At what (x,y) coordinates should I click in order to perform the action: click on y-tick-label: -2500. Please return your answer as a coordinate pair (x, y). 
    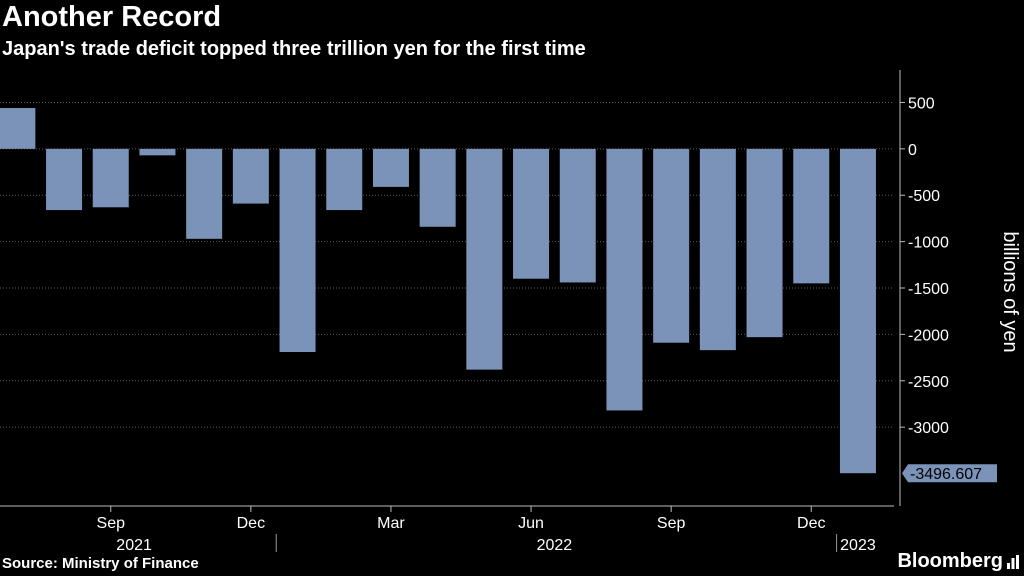
    Looking at the image, I should click on (928, 382).